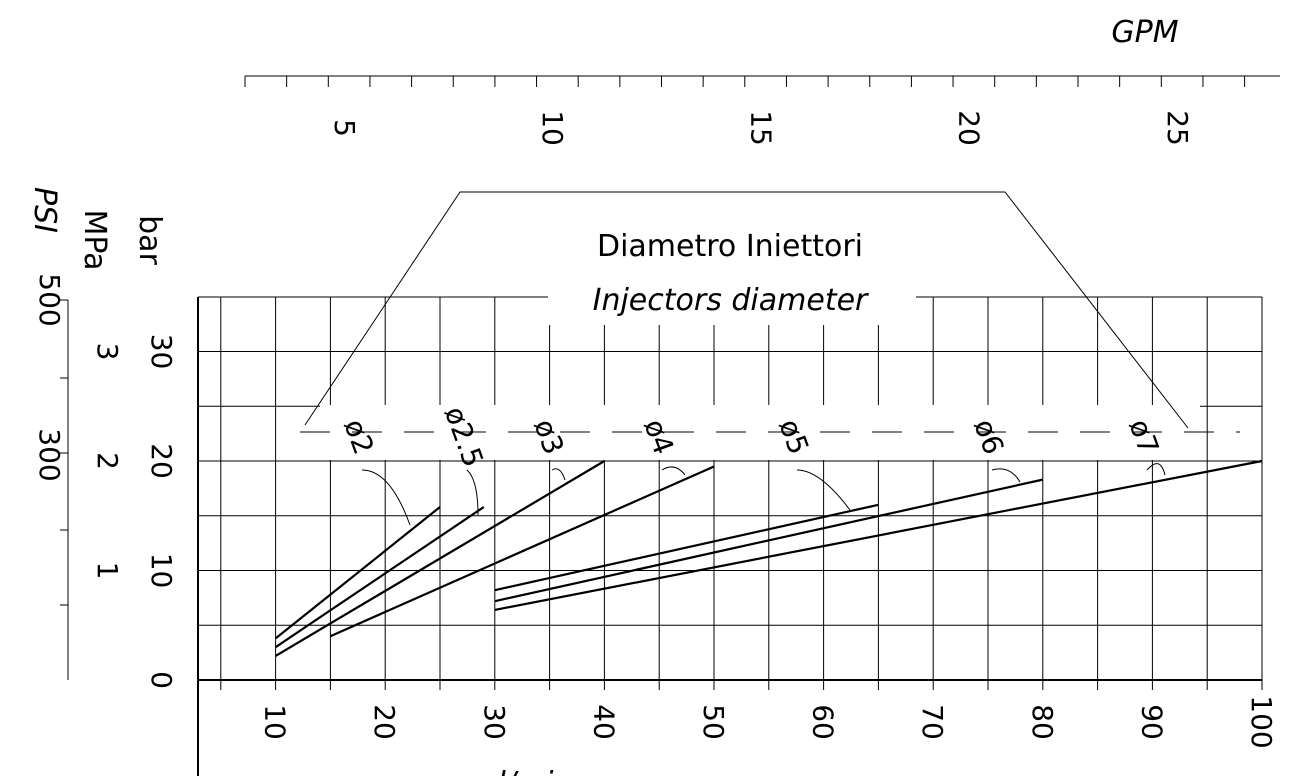  What do you see at coordinates (49, 454) in the screenshot?
I see `psi-tick-label: 300` at bounding box center [49, 454].